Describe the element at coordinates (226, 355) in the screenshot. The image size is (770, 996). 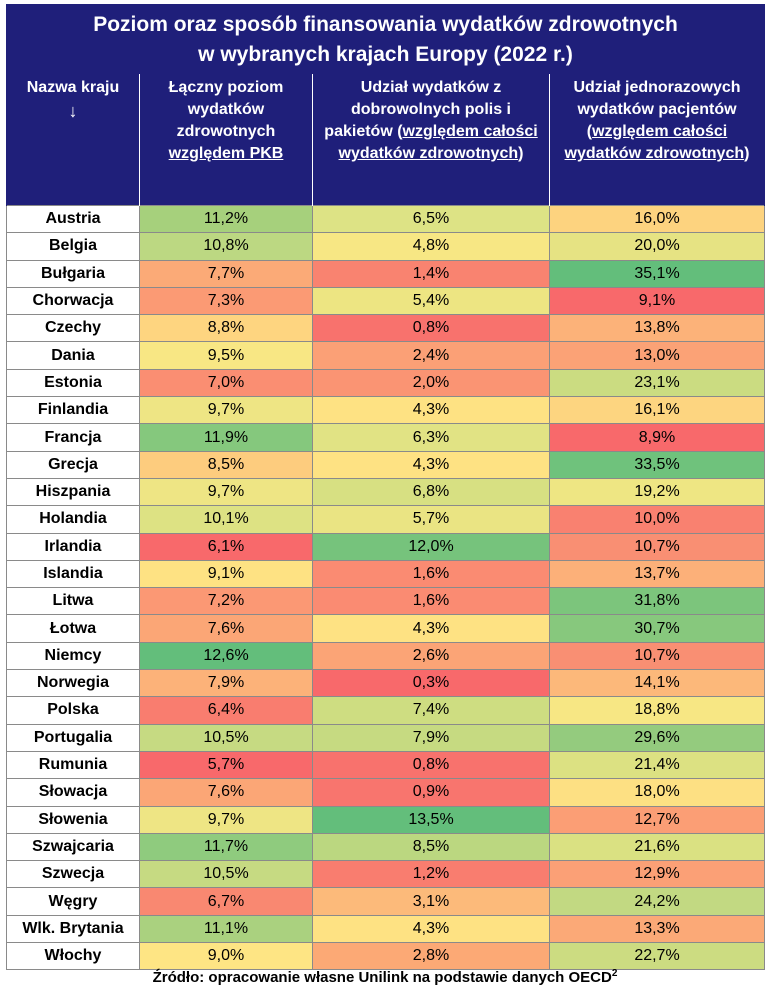
I see `total-spending-cell: 9,5%` at that location.